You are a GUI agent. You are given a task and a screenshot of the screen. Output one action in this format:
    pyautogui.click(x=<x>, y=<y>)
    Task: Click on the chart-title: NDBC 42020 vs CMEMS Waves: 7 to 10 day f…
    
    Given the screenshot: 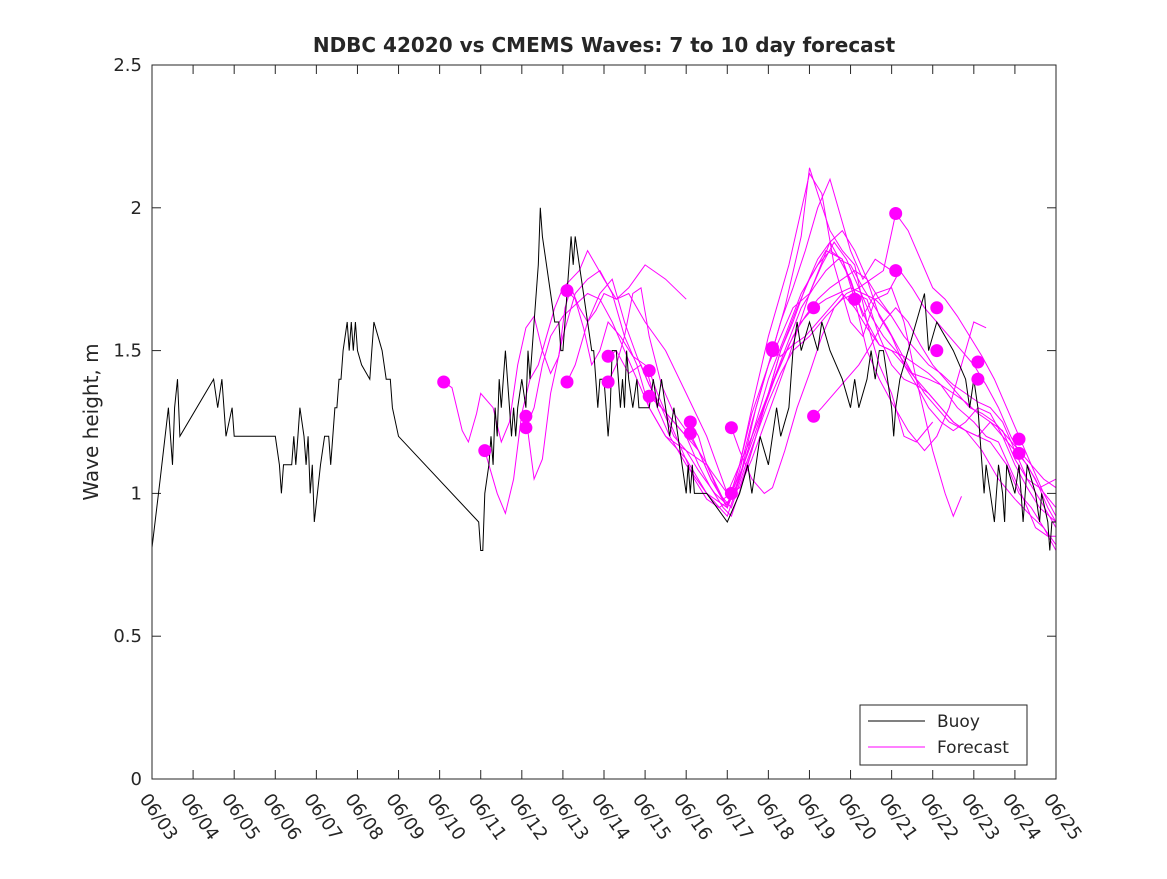 What is the action you would take?
    pyautogui.click(x=604, y=45)
    